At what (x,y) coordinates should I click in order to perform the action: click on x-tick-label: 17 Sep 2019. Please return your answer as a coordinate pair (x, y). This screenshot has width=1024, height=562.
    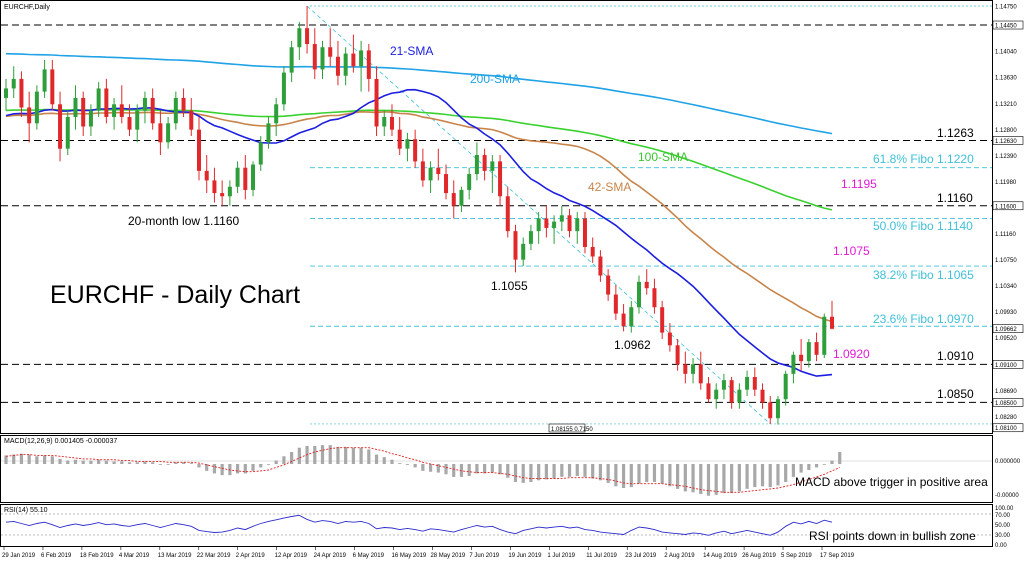
    Looking at the image, I should click on (837, 556).